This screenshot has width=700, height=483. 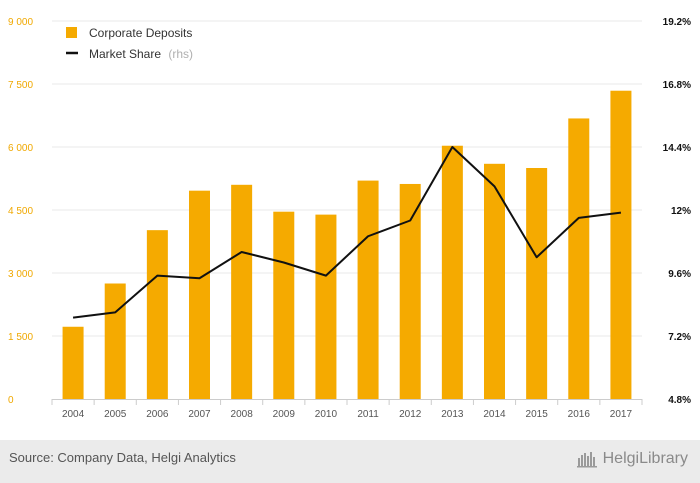 I want to click on x-axis-tick-label: 2014, so click(x=494, y=414).